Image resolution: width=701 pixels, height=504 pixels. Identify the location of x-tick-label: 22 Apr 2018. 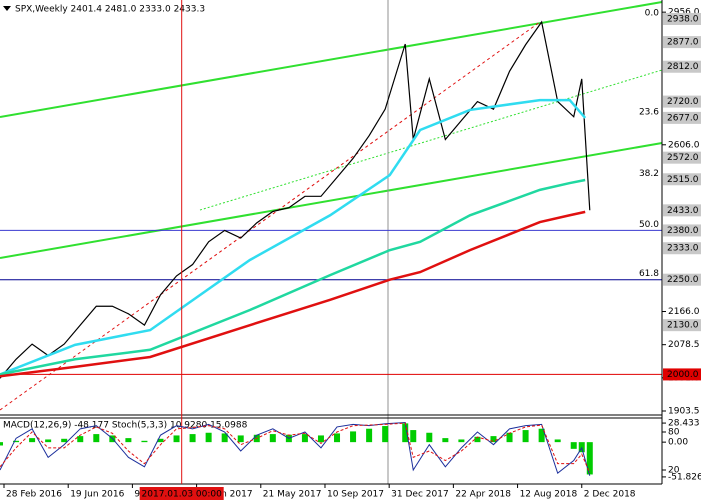
(483, 495).